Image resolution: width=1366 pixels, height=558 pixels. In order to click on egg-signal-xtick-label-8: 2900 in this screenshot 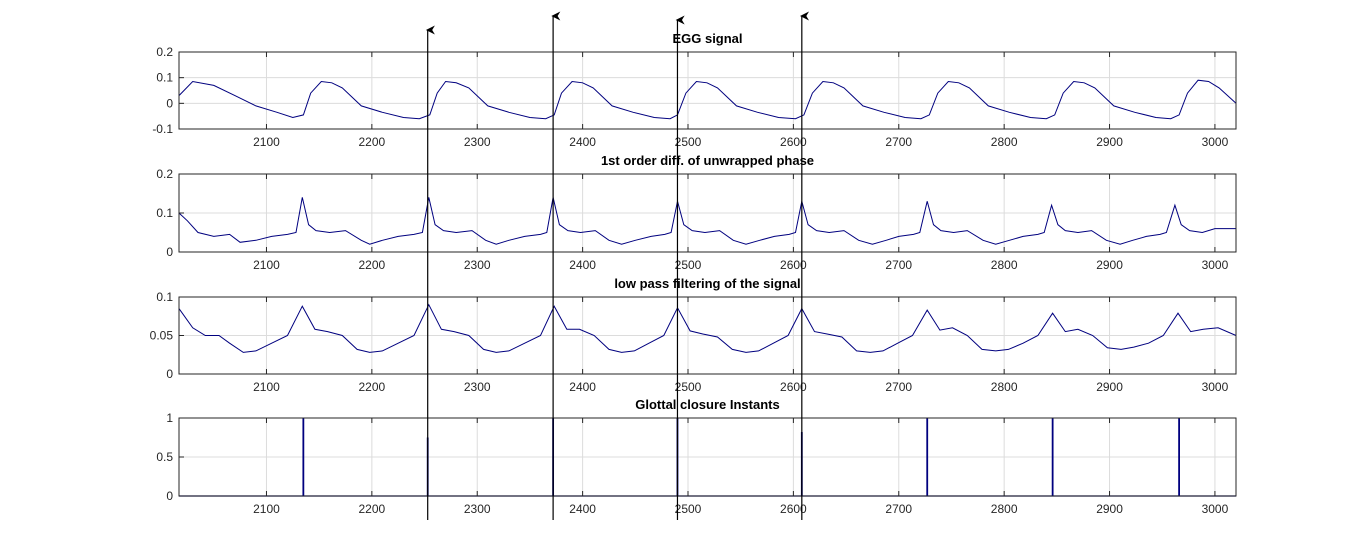, I will do `click(1109, 142)`.